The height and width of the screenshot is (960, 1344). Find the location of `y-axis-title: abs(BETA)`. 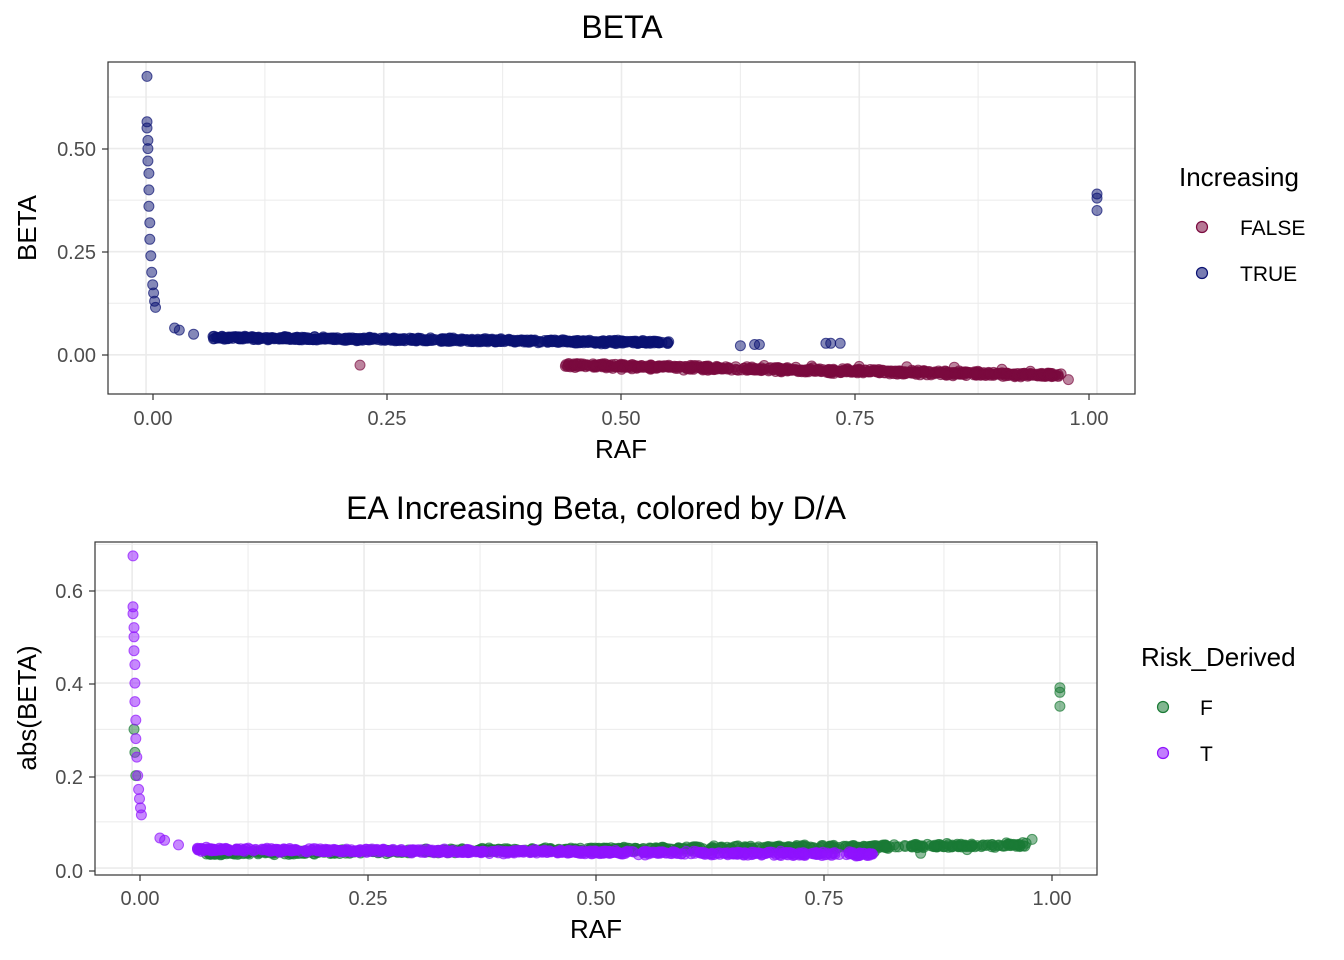

y-axis-title: abs(BETA) is located at coordinates (27, 707).